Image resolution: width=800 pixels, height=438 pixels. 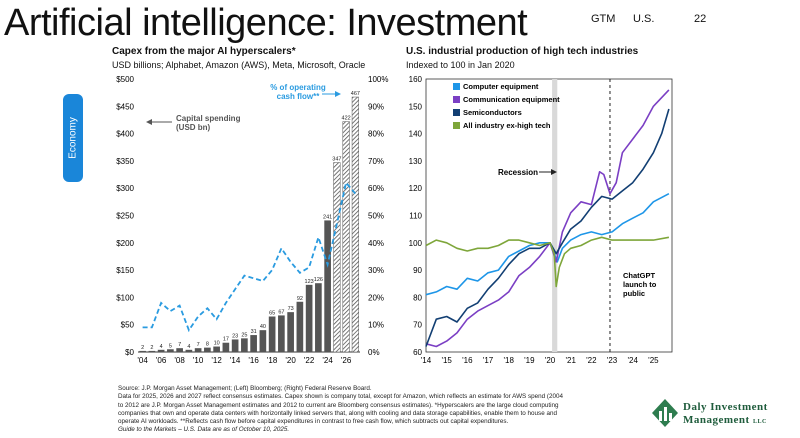 What do you see at coordinates (204, 51) in the screenshot?
I see `left-chart-title: Capex from the major AI hyperscalers*` at bounding box center [204, 51].